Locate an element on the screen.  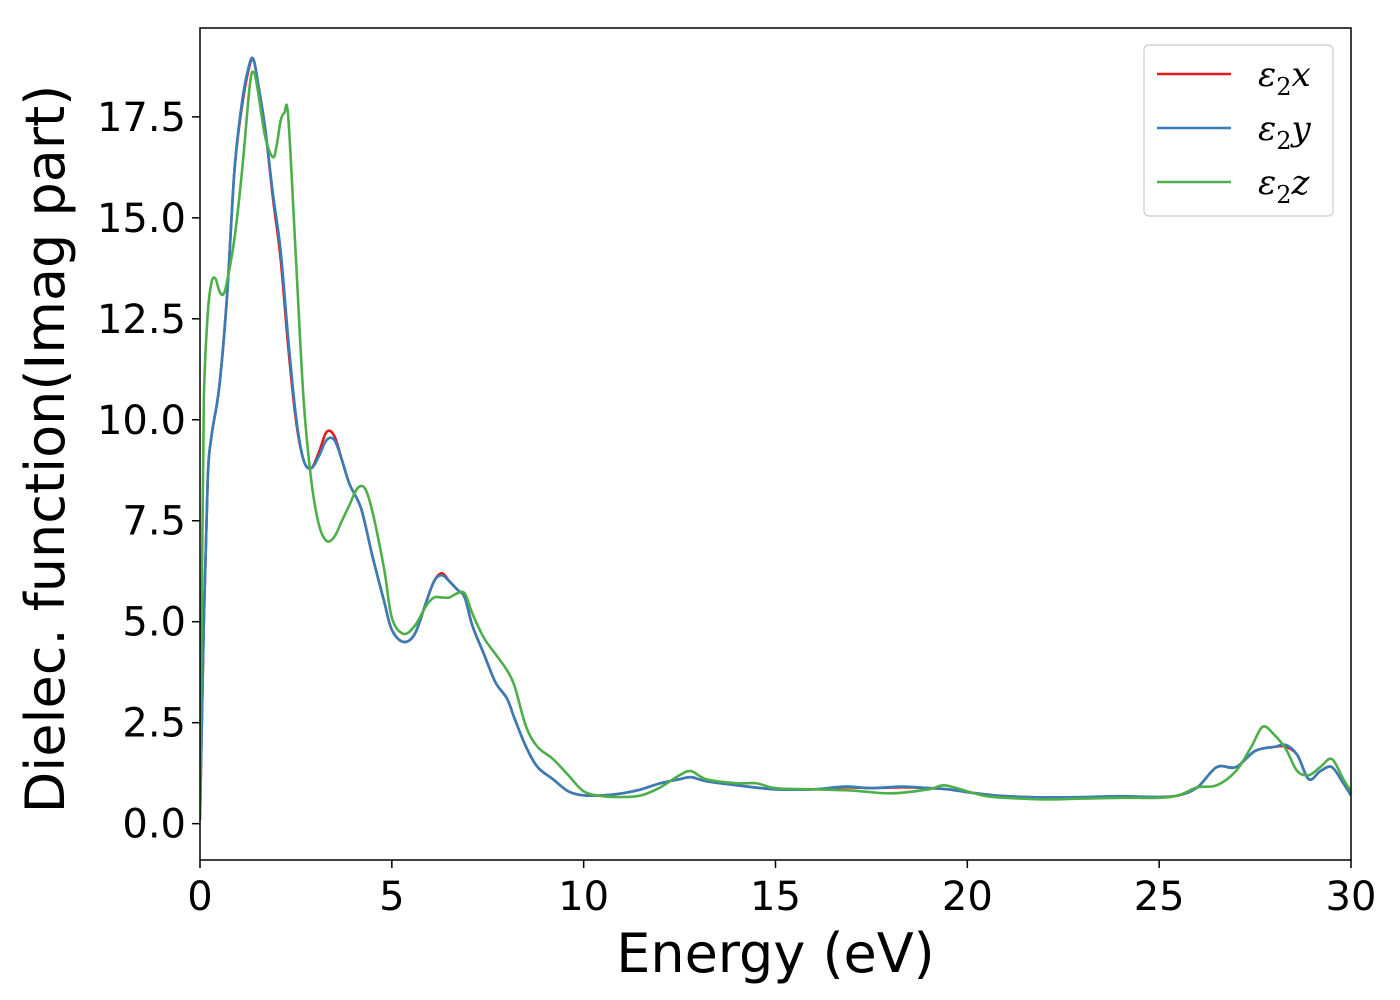
y-tick-label: 7.5 is located at coordinates (154, 522).